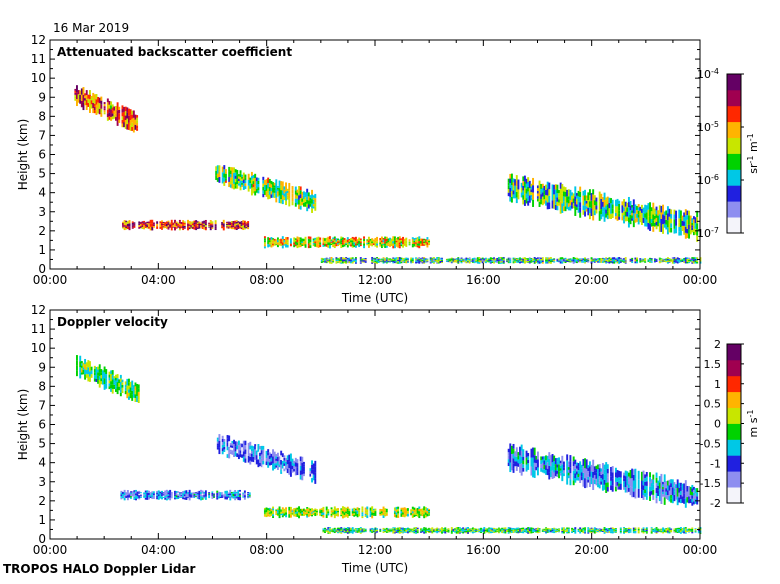 This screenshot has height=584, width=780. I want to click on y-tick-label: 3, so click(42, 212).